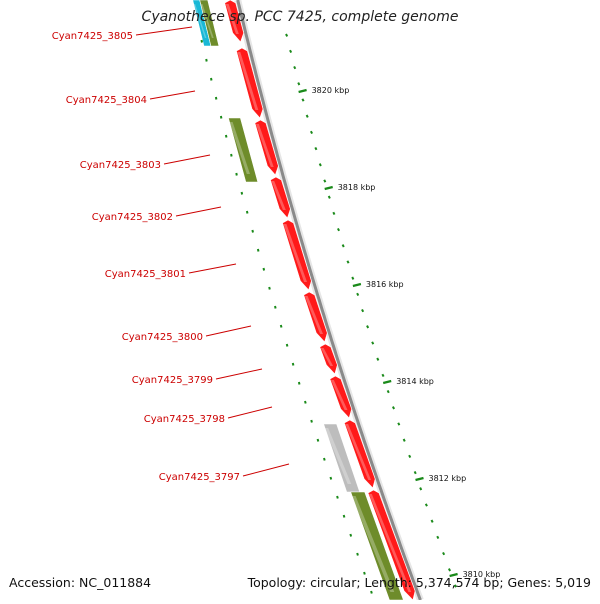  Describe the element at coordinates (357, 187) in the screenshot. I see `scale-tick-label: 3818 kbp` at that location.